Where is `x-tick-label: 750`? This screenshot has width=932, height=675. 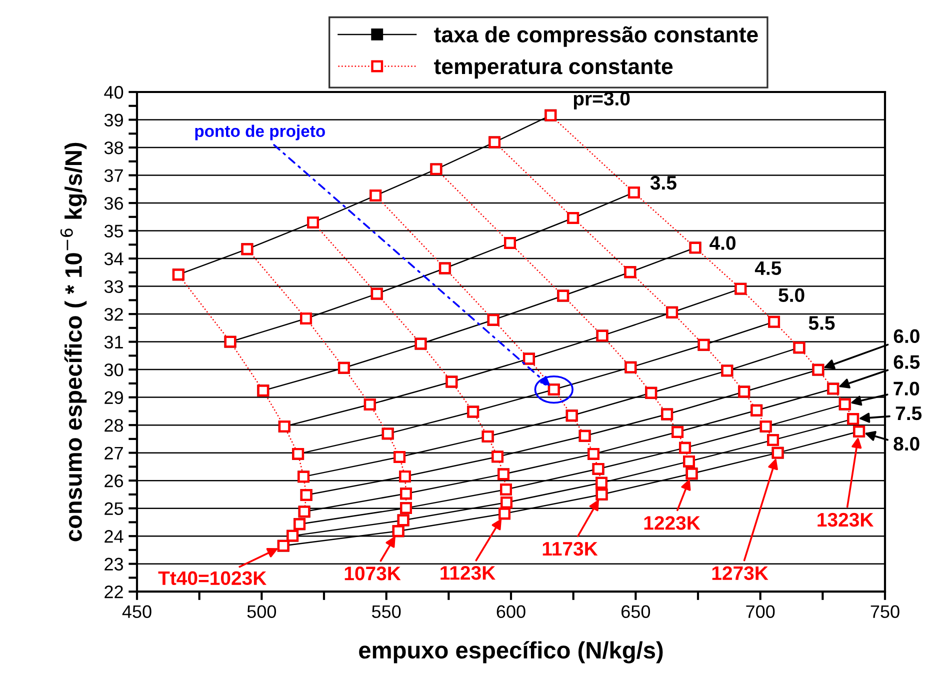 x-tick-label: 750 is located at coordinates (885, 611).